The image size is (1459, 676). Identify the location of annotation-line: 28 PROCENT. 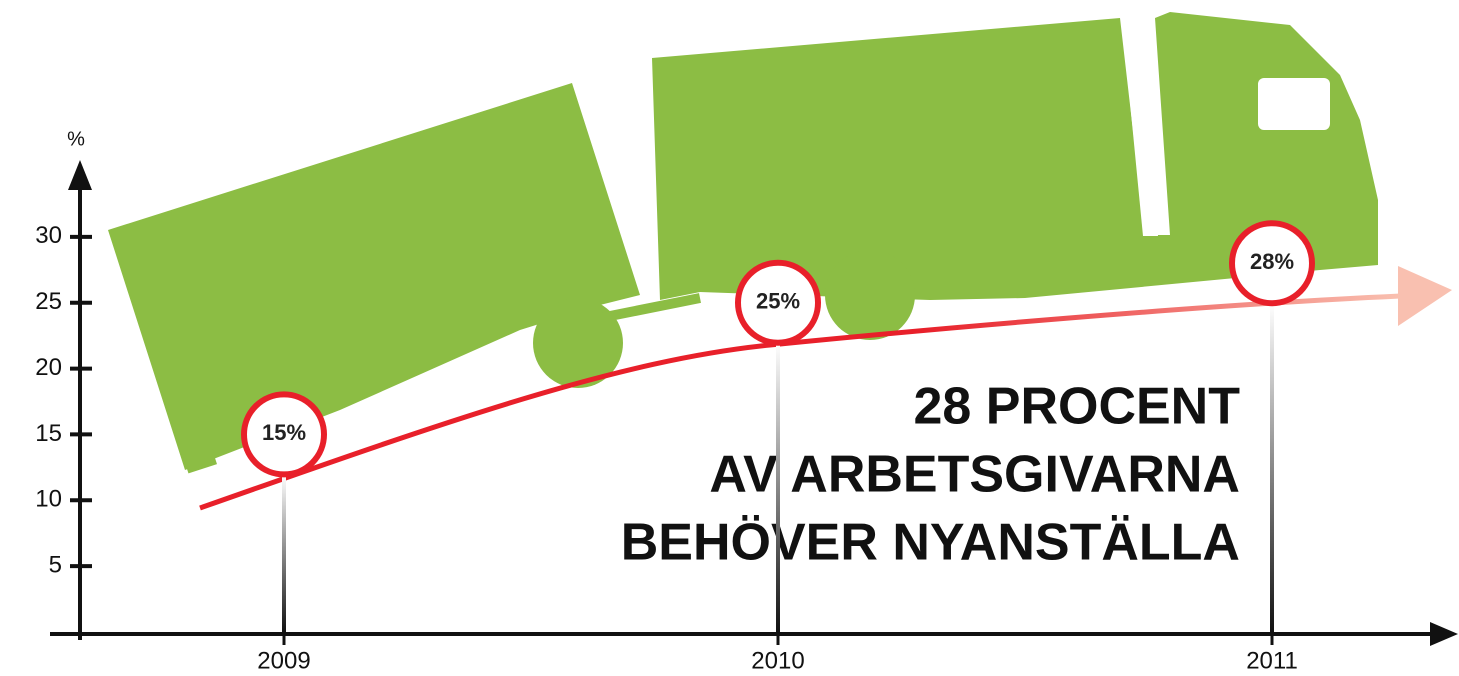
(1076, 407).